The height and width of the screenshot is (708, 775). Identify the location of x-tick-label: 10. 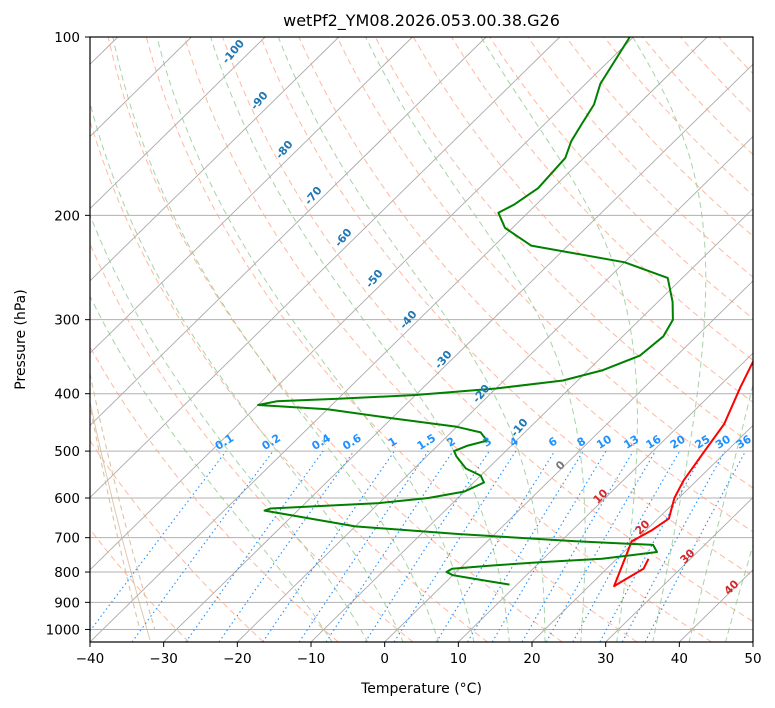
(458, 659).